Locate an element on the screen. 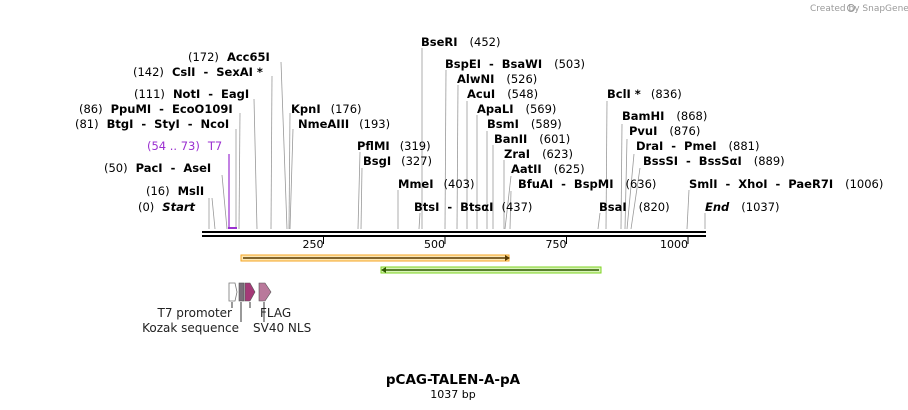  site-label-bsai: BsaI (820) is located at coordinates (634, 207).